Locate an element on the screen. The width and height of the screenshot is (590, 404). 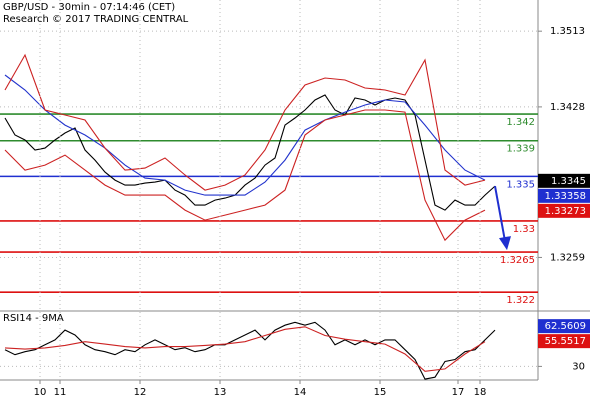
chart-title: GBP/USD - 30min - 07:14:46 (CET) is located at coordinates (89, 7).